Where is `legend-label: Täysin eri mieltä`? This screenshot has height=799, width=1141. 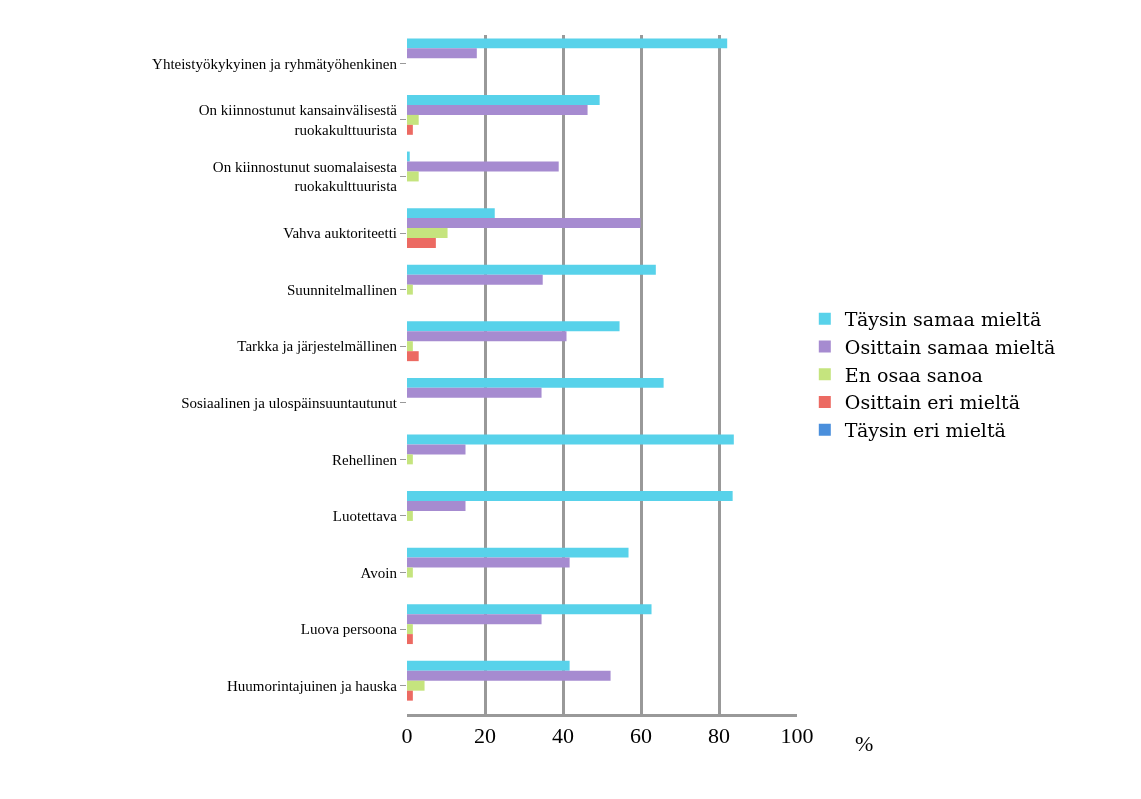
legend-label: Täysin eri mieltä is located at coordinates (925, 430).